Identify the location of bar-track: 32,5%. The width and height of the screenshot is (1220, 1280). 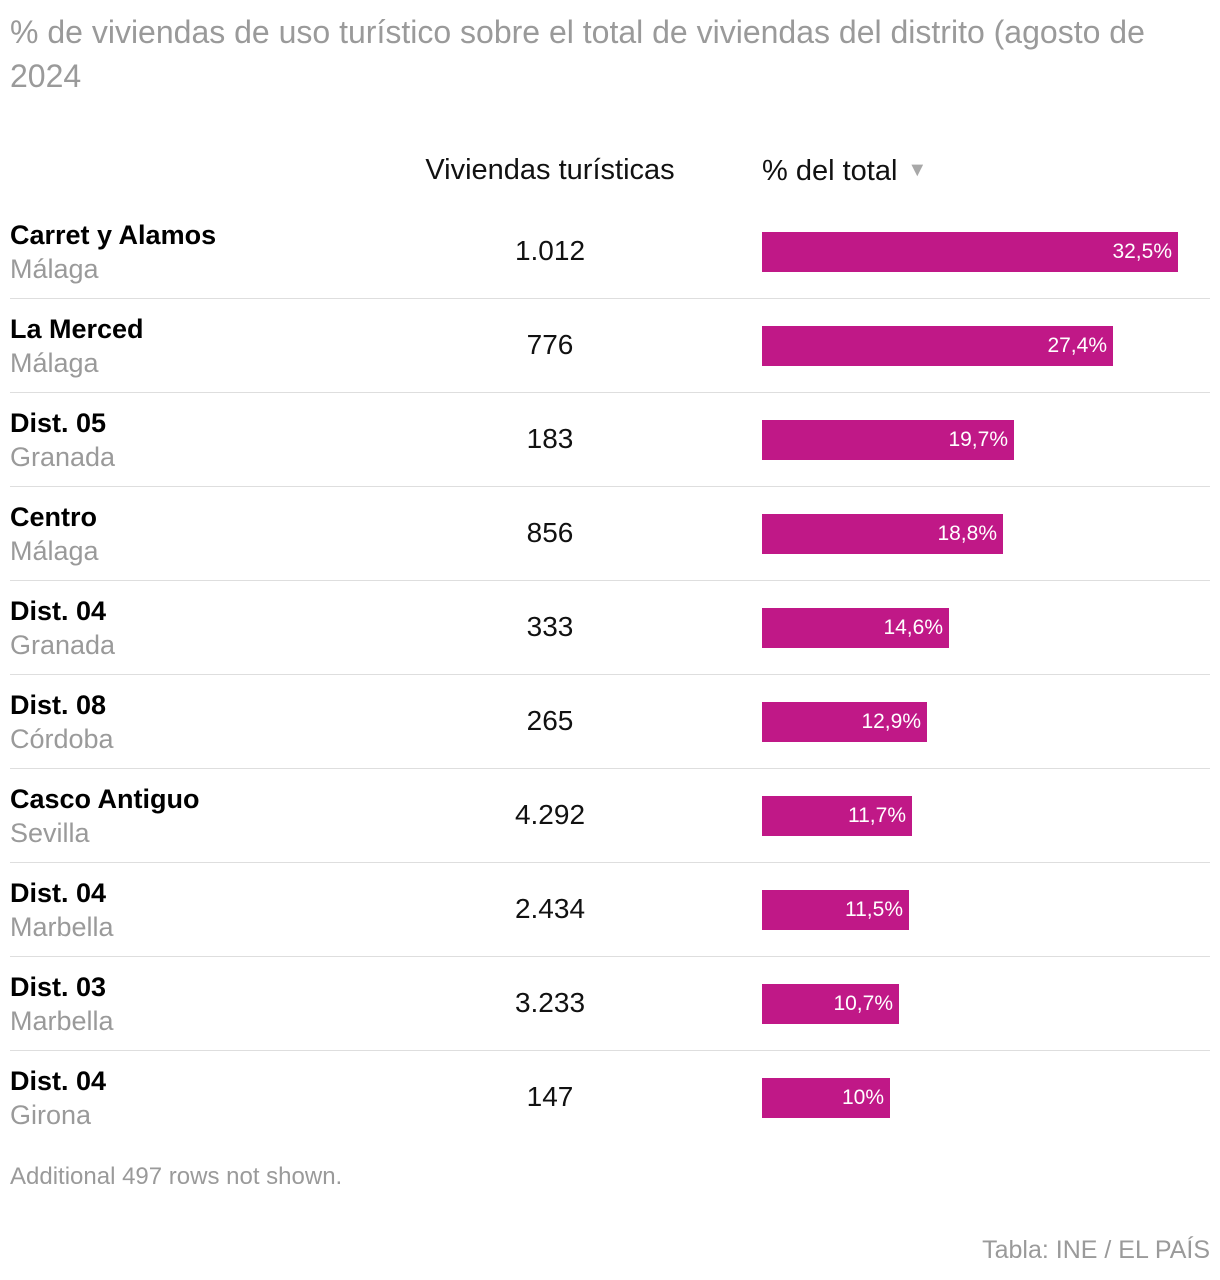
(970, 252).